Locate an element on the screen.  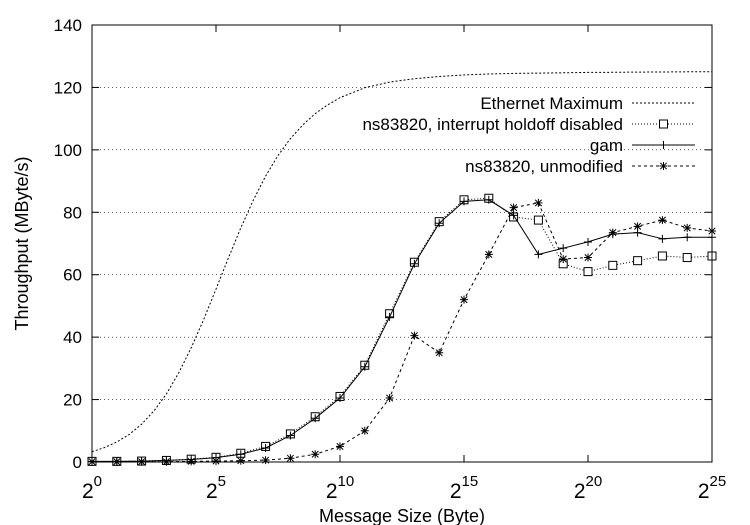
legend-label-ns83820-interrupt-holdoff-disabled: ns83820, interrupt holdoff disabled is located at coordinates (492, 124).